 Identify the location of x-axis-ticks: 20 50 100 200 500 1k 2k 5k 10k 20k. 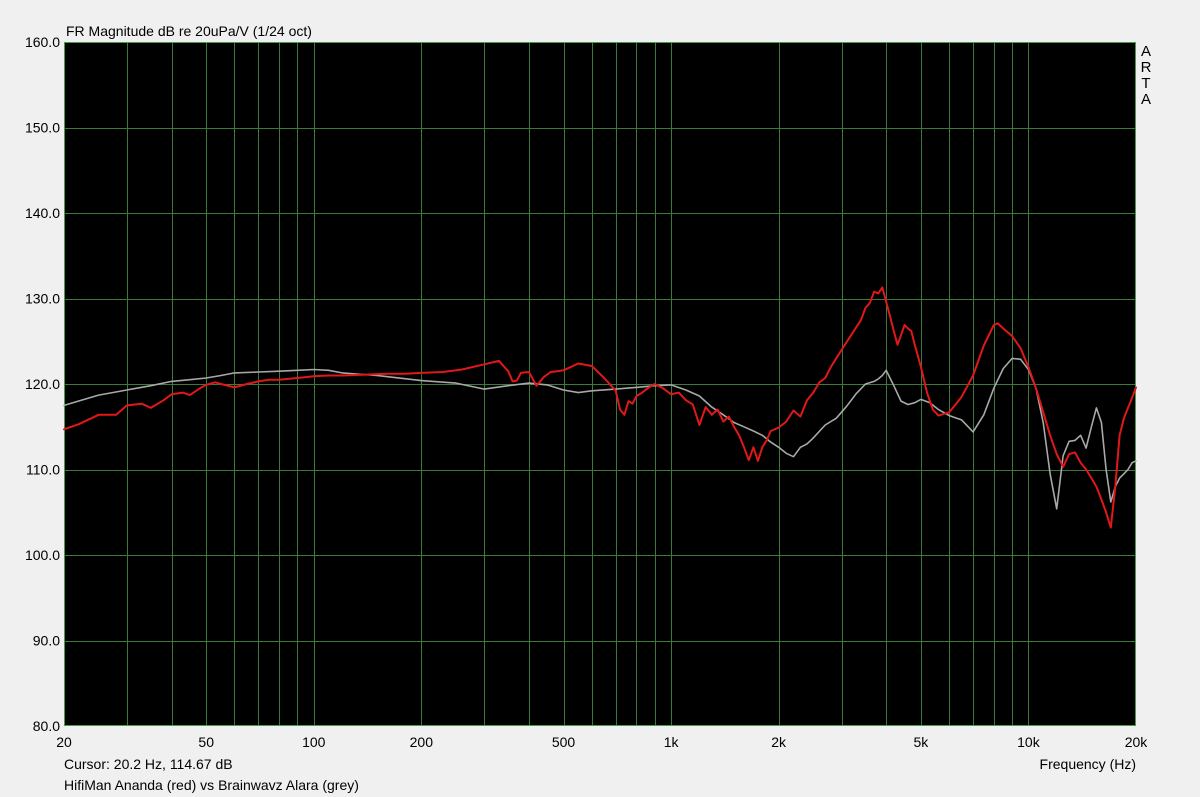
(602, 742).